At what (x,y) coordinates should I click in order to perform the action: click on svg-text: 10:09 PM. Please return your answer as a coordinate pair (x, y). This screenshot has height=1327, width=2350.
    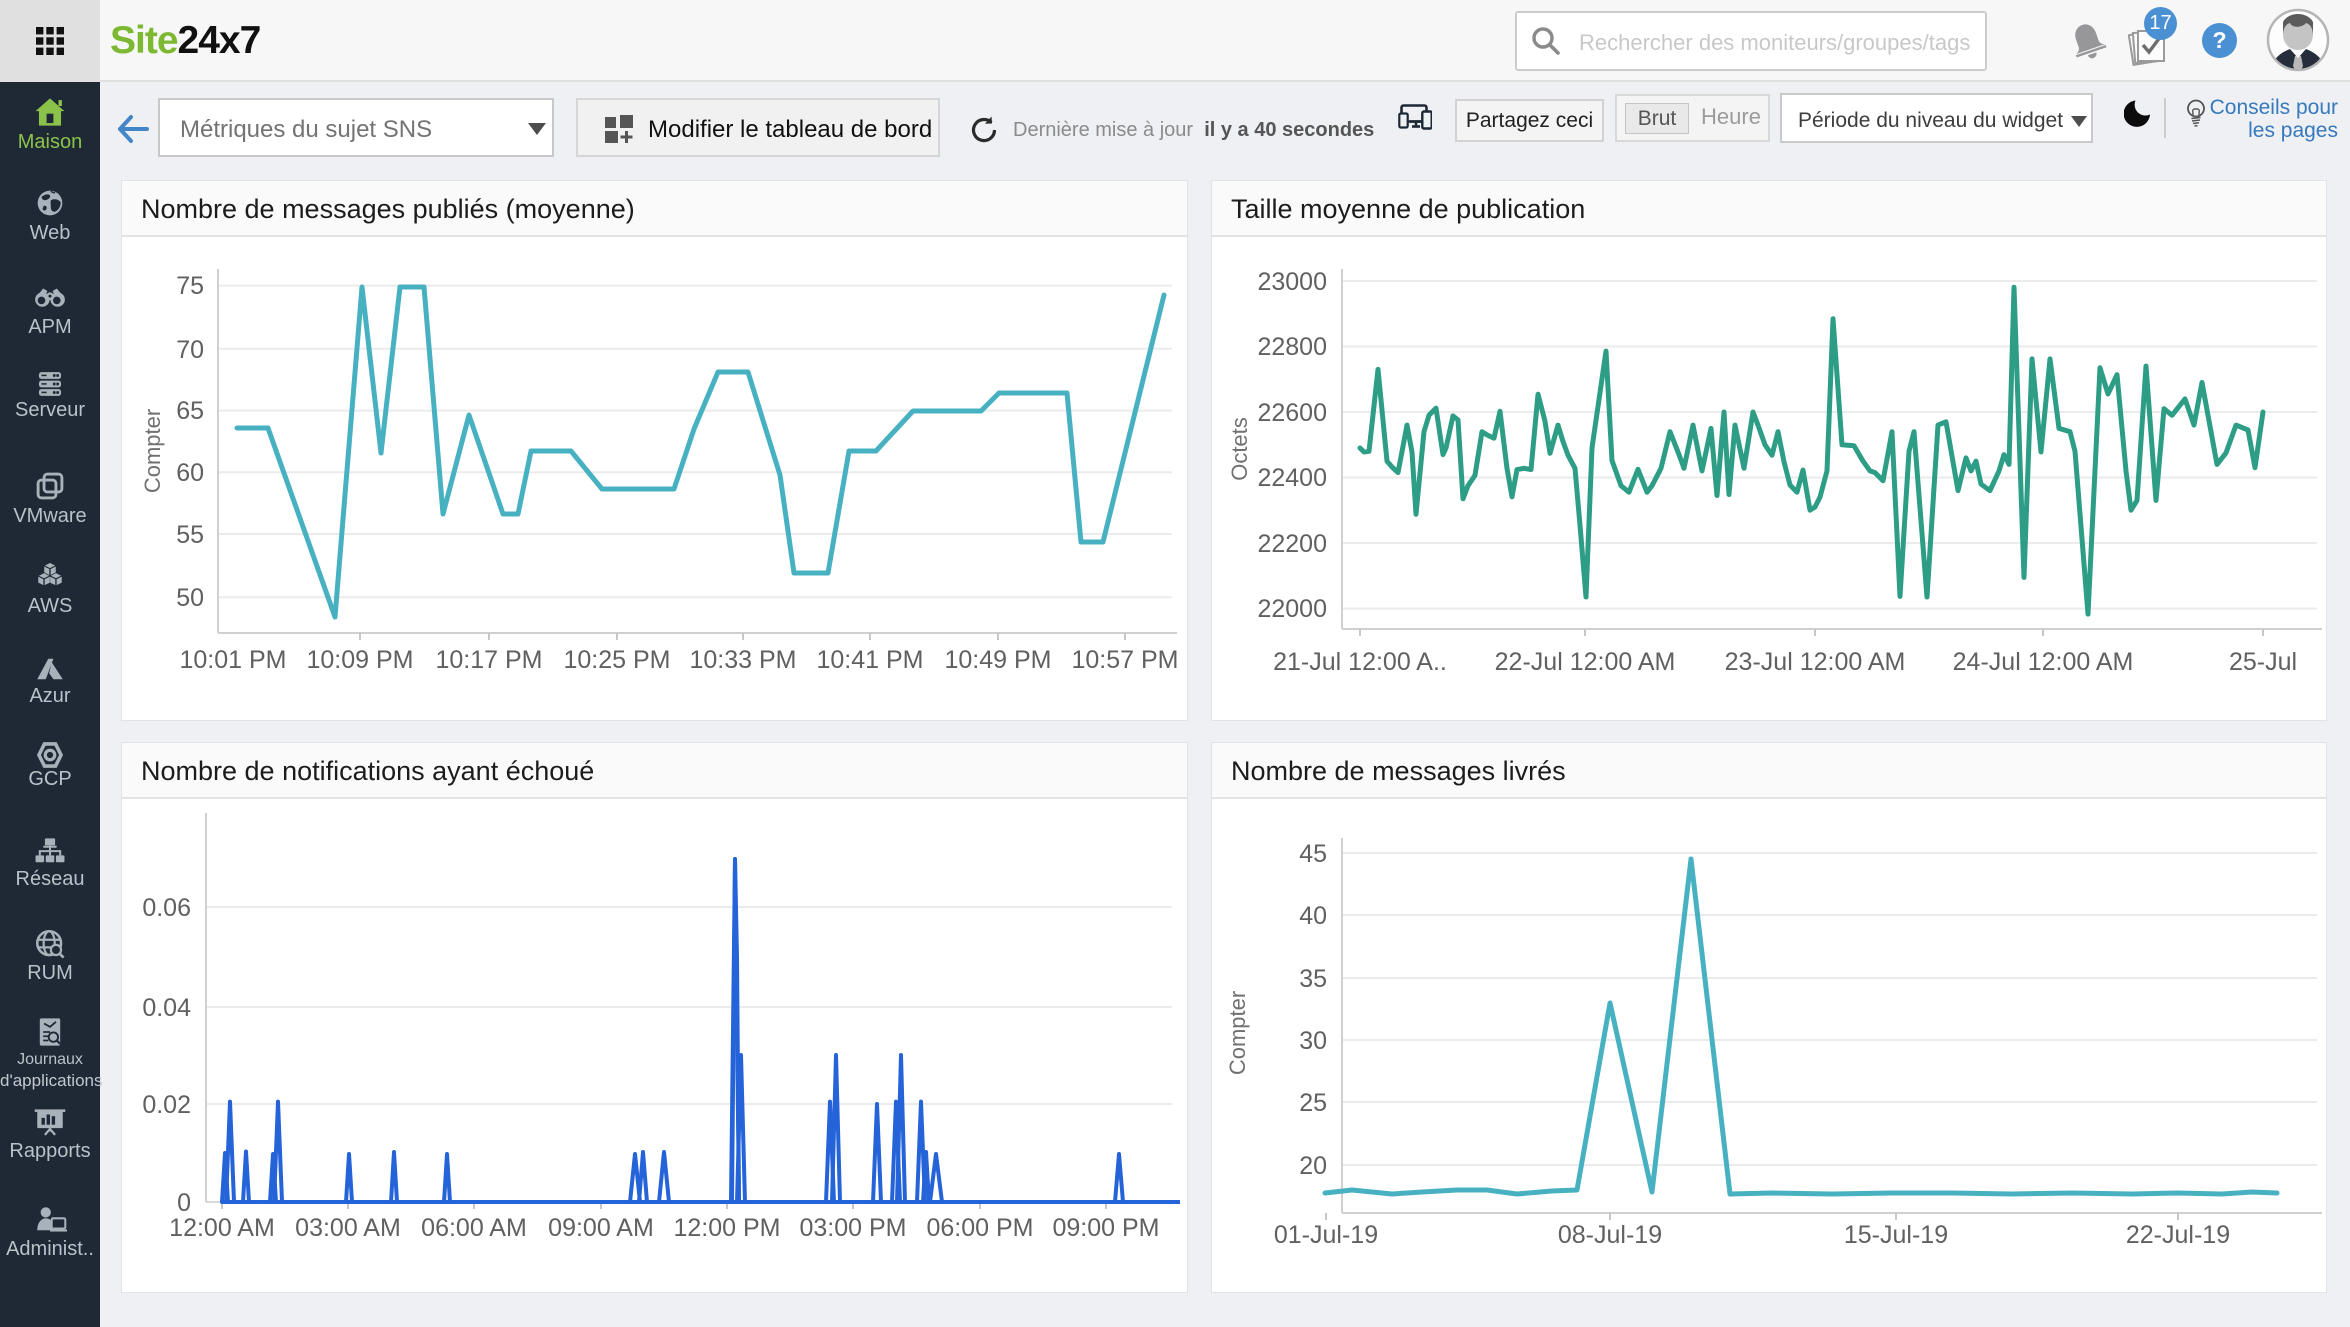
    Looking at the image, I should click on (359, 660).